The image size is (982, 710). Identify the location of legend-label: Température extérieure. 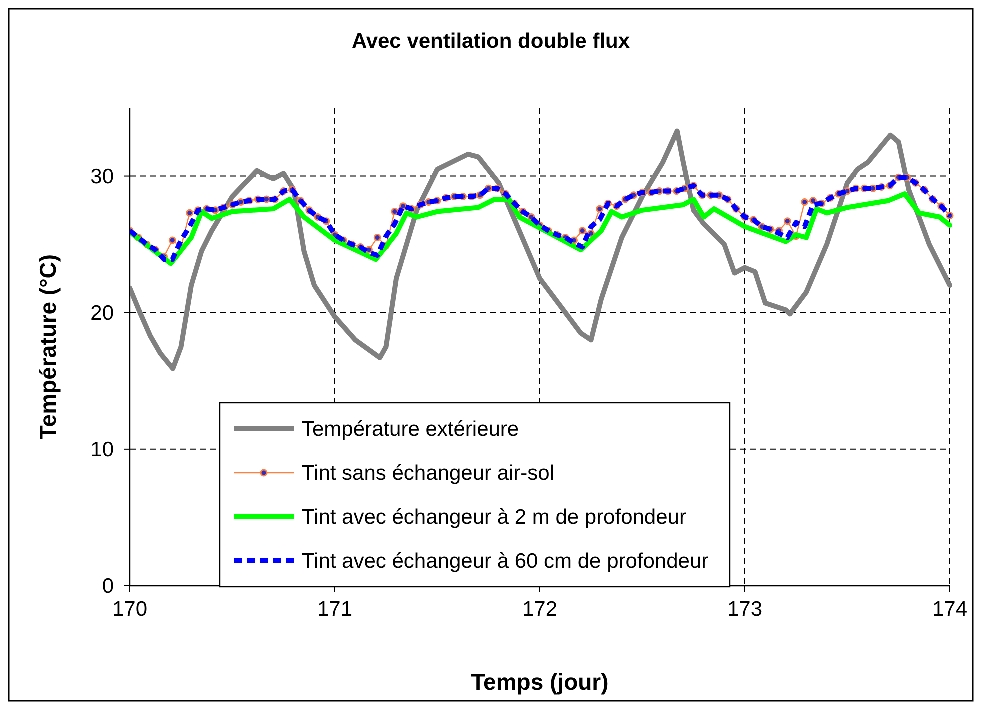
(411, 429).